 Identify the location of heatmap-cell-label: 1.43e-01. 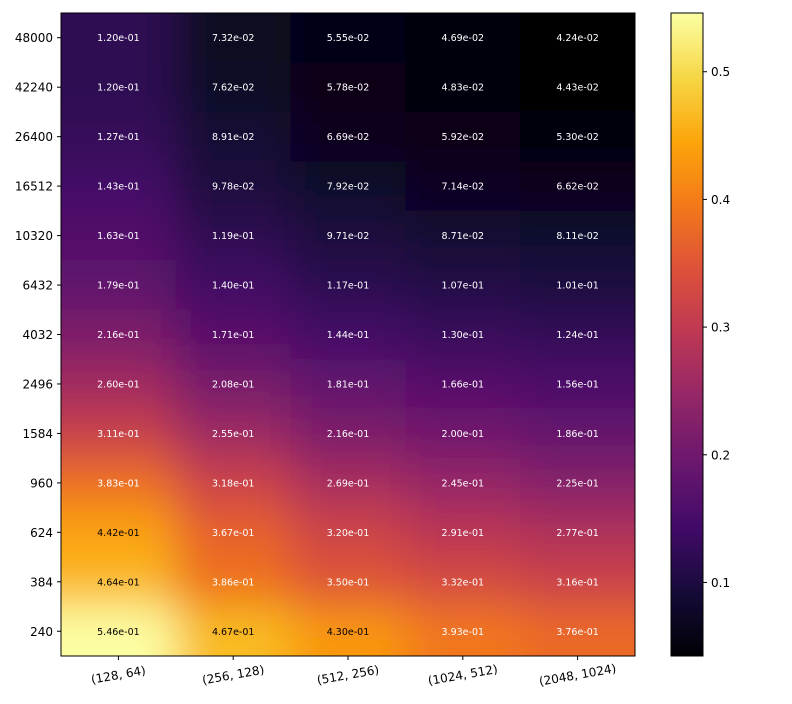
(118, 187).